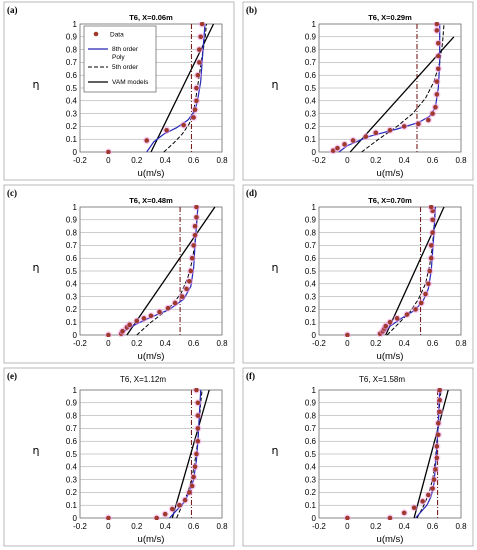 This screenshot has height=550, width=477. Describe the element at coordinates (250, 376) in the screenshot. I see `panel-letter: (f)` at that location.